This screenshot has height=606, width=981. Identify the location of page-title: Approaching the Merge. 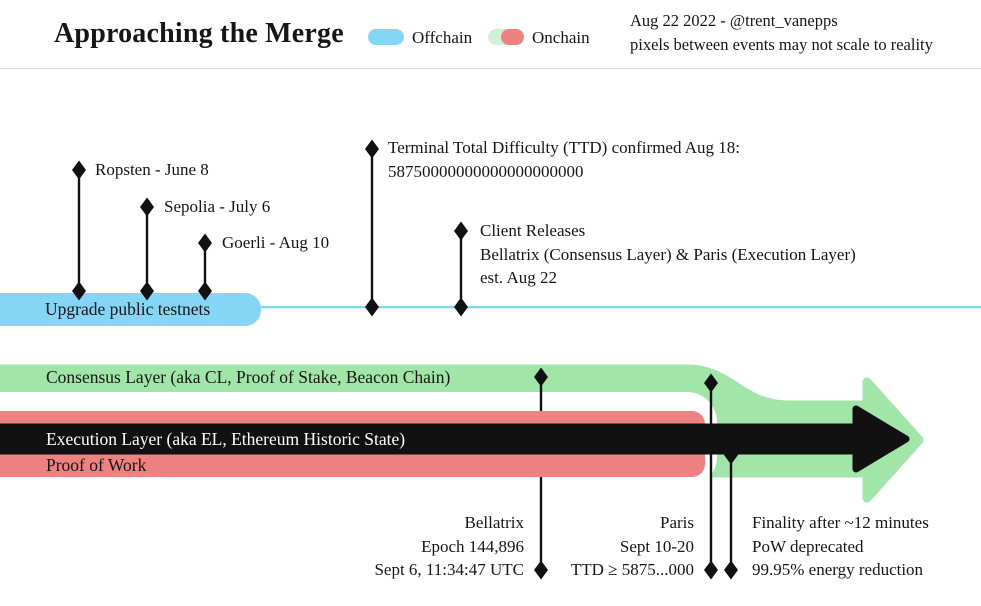
(199, 33).